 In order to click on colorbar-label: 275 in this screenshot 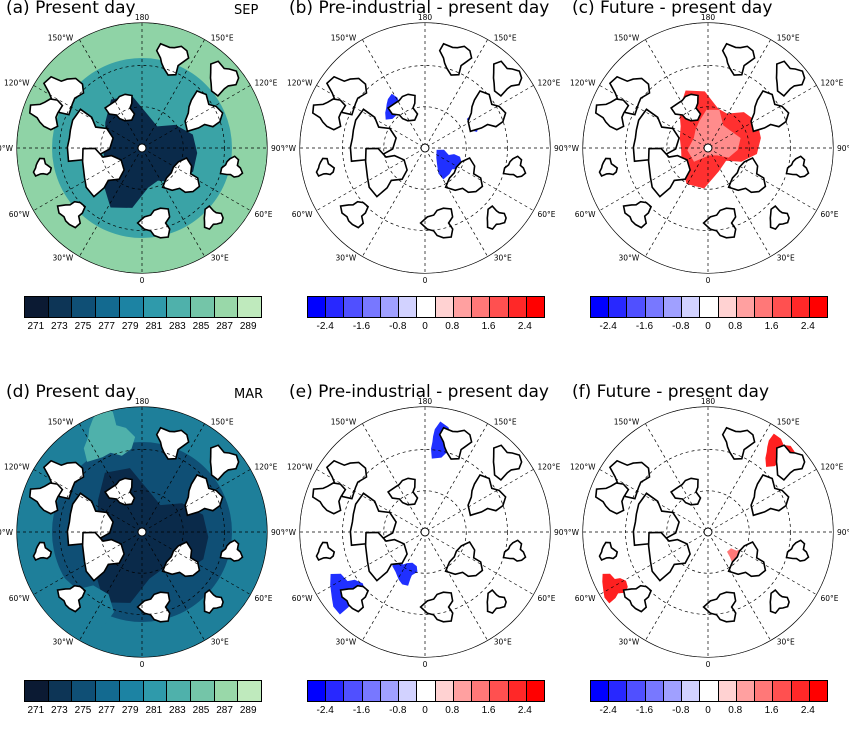, I will do `click(83, 326)`.